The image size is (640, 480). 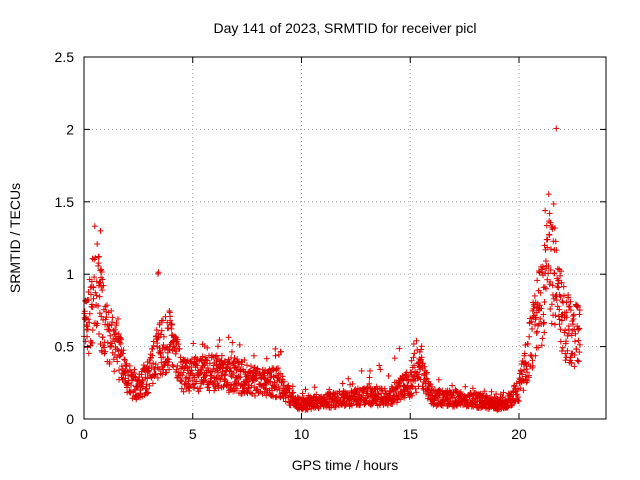 What do you see at coordinates (519, 434) in the screenshot?
I see `x-tick-label: 20` at bounding box center [519, 434].